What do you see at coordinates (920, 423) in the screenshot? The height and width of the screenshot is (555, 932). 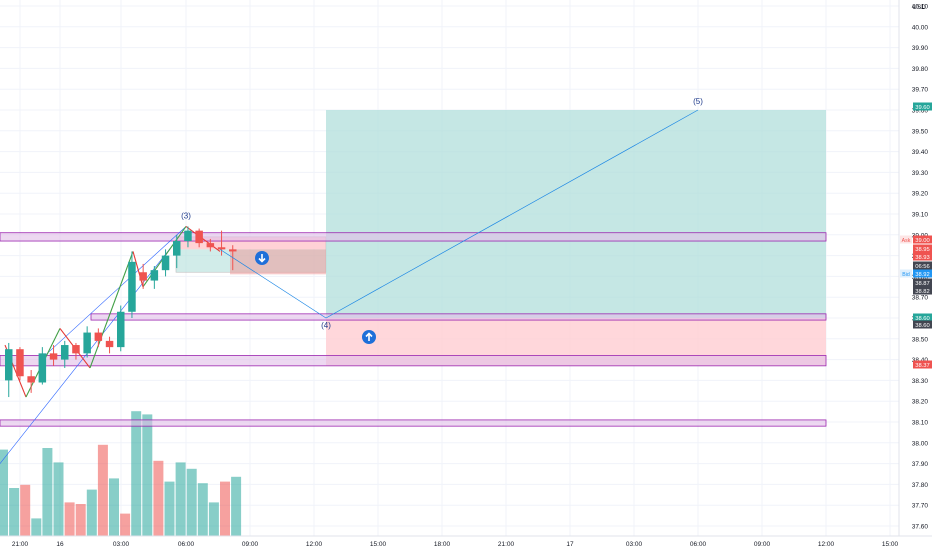 I see `price-tick-label: 38.10` at bounding box center [920, 423].